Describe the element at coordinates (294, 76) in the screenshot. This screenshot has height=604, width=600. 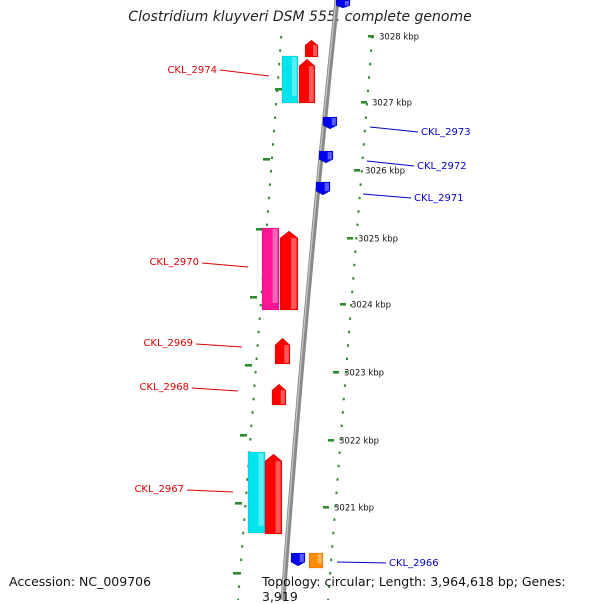
I see `gene-2974-cyan-shade` at that location.